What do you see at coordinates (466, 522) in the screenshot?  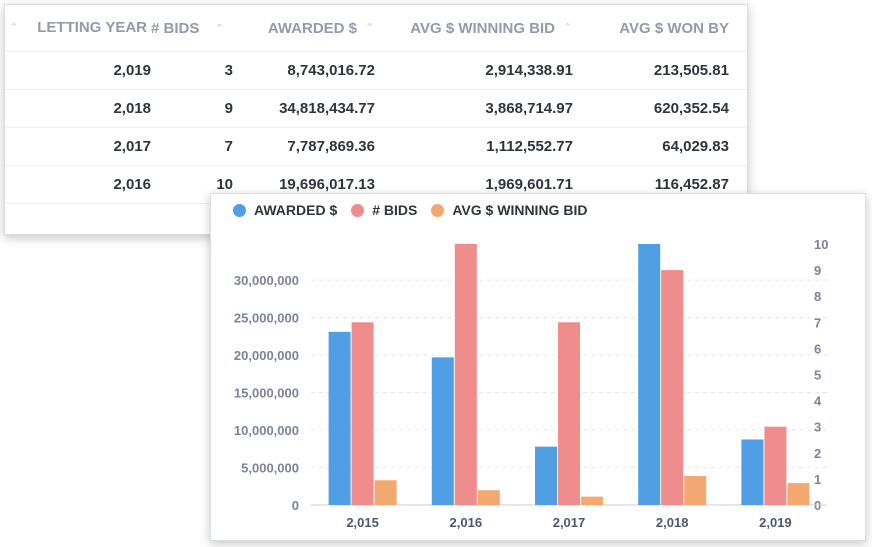 I see `x-tick-label: 2,016` at bounding box center [466, 522].